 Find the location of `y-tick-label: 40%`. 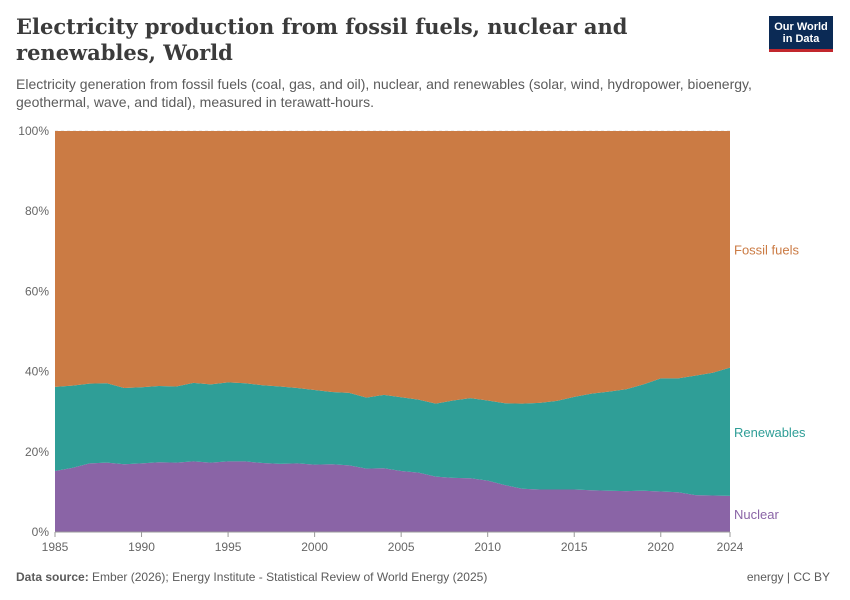

y-tick-label: 40% is located at coordinates (37, 372).